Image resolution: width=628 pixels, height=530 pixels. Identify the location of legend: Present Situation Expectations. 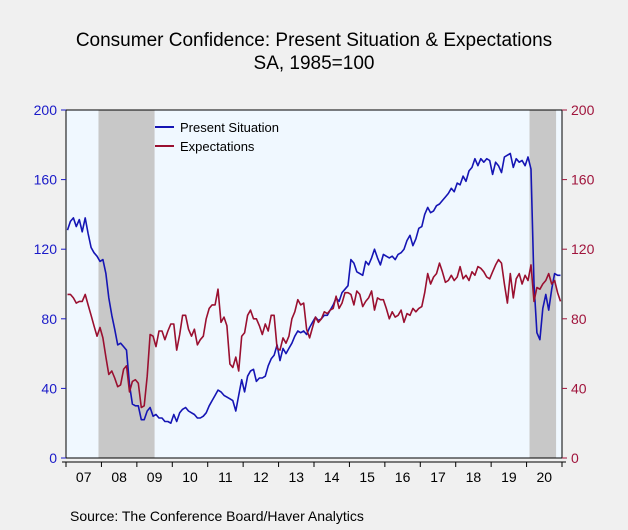
(217, 137).